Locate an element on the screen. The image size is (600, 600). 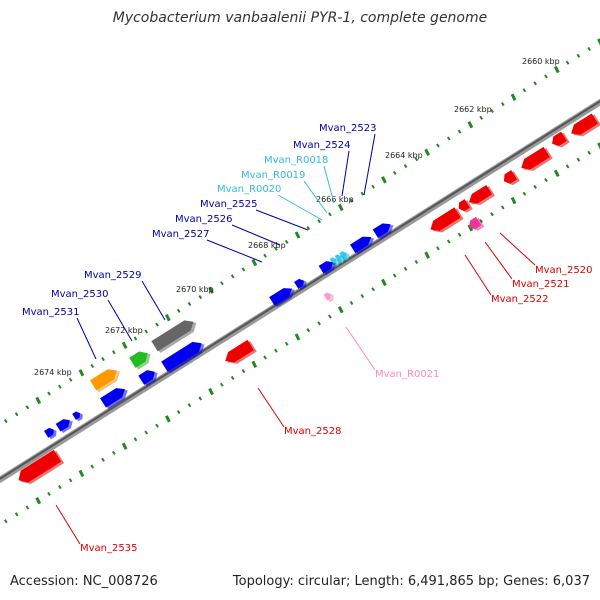
gene-label: Mvan_2529 is located at coordinates (112, 275).